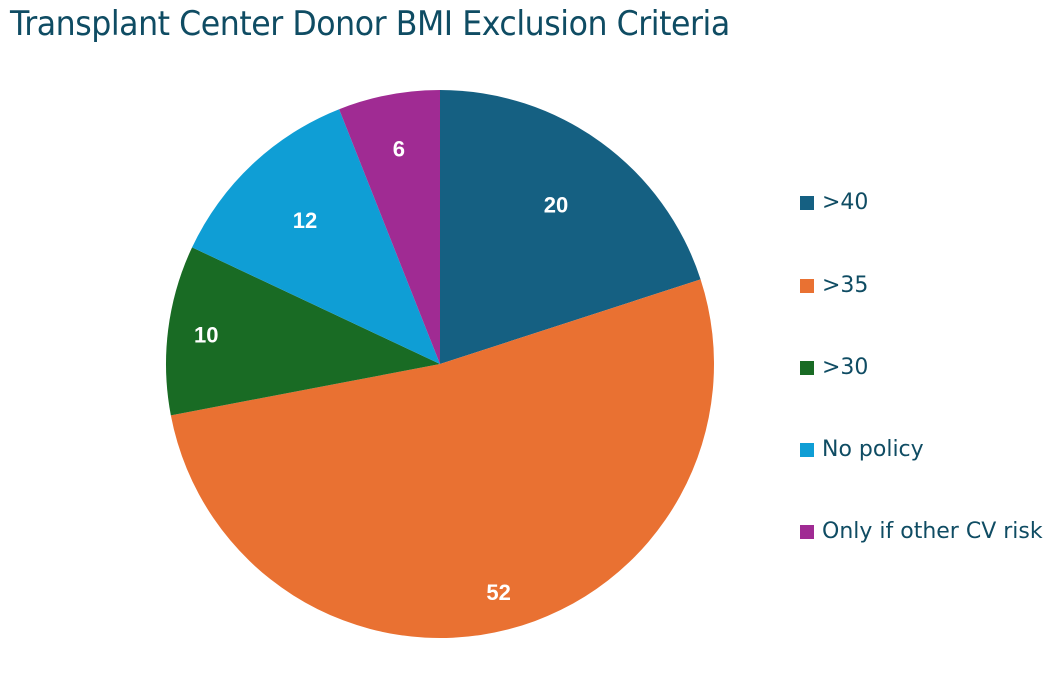  I want to click on legend-item: >30, so click(834, 367).